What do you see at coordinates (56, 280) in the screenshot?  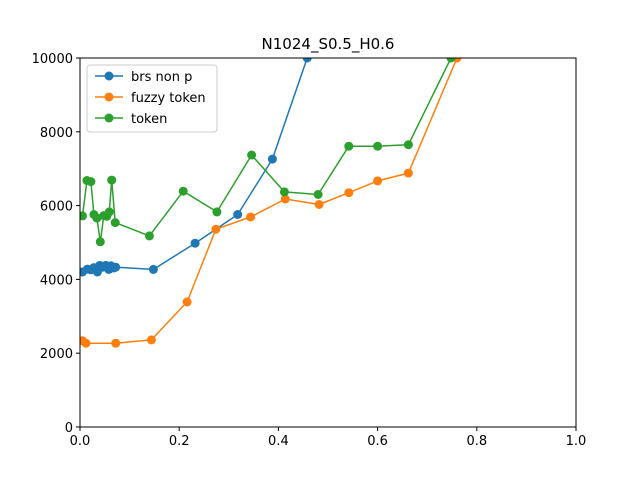 I see `y-tick-label: 4000` at bounding box center [56, 280].